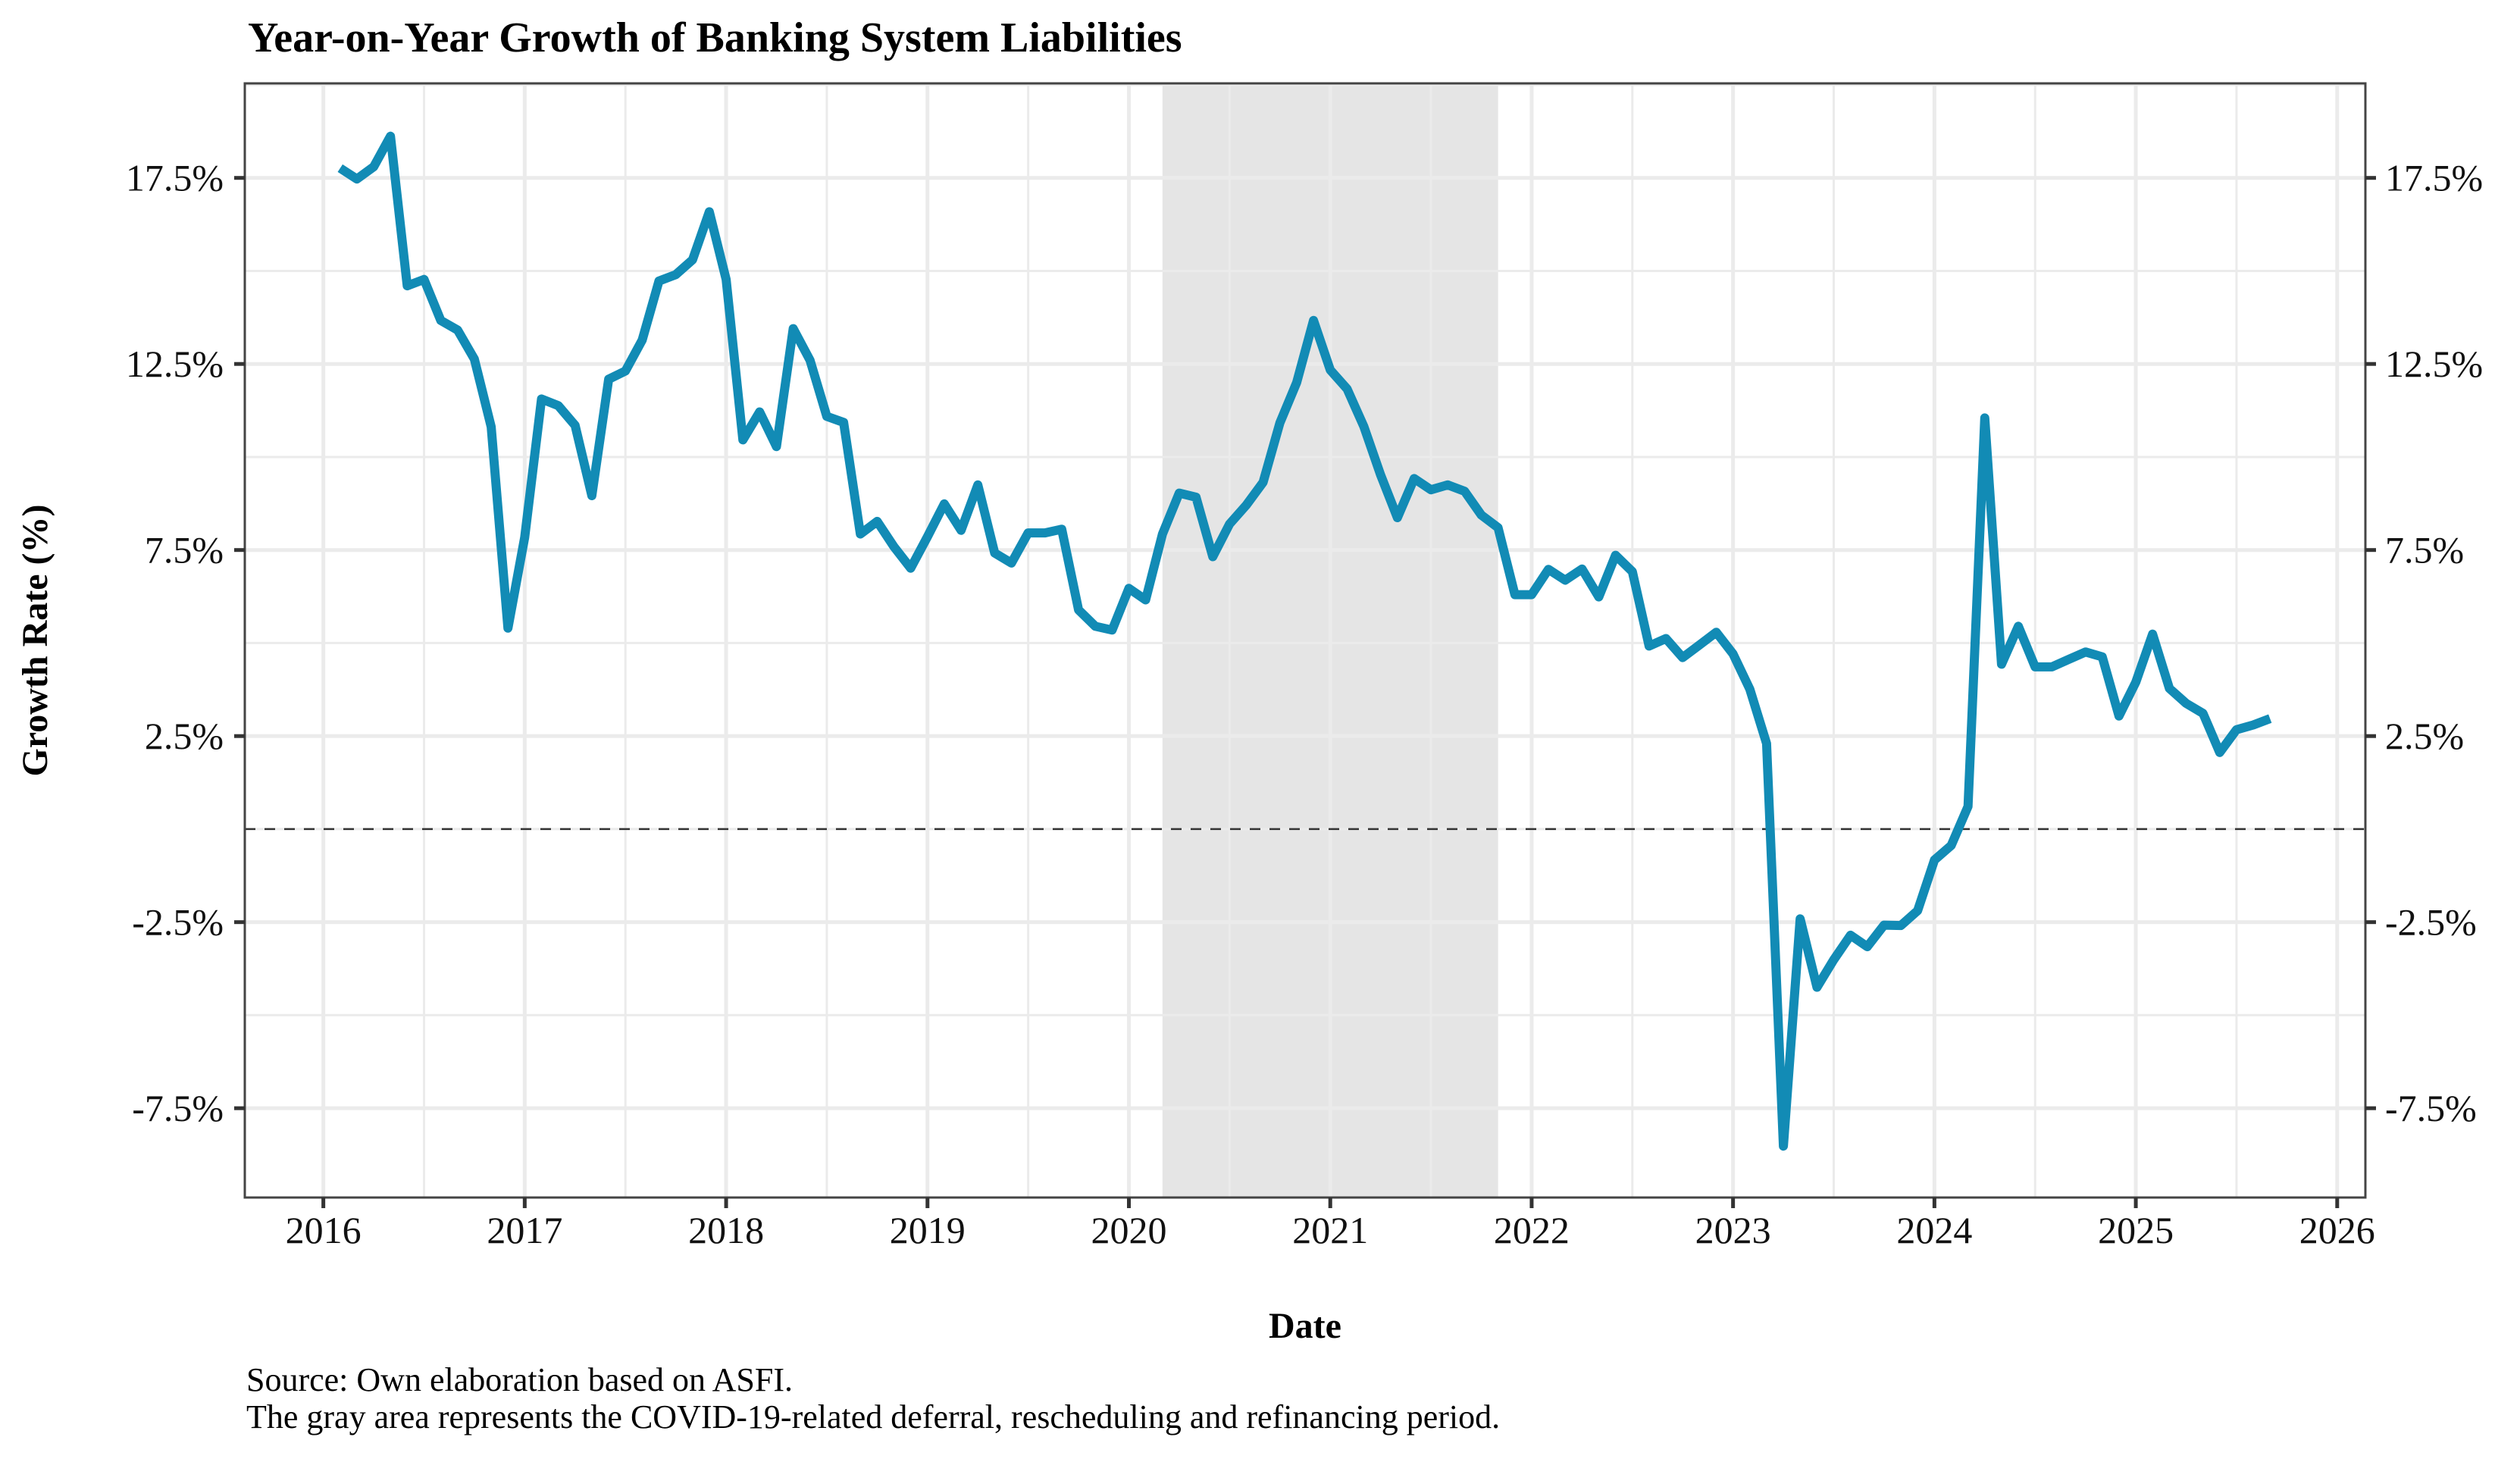 The image size is (2520, 1459). I want to click on x-axis-title: Date, so click(1305, 1326).